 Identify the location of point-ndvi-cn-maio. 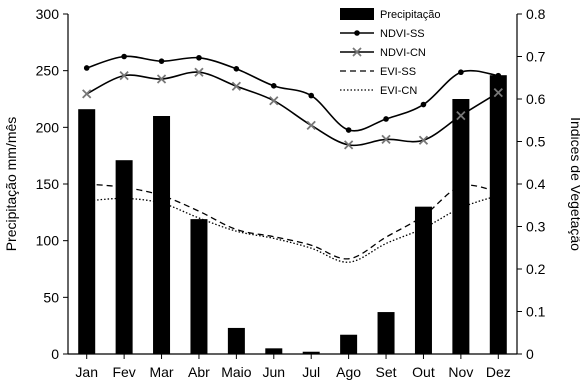
(236, 86).